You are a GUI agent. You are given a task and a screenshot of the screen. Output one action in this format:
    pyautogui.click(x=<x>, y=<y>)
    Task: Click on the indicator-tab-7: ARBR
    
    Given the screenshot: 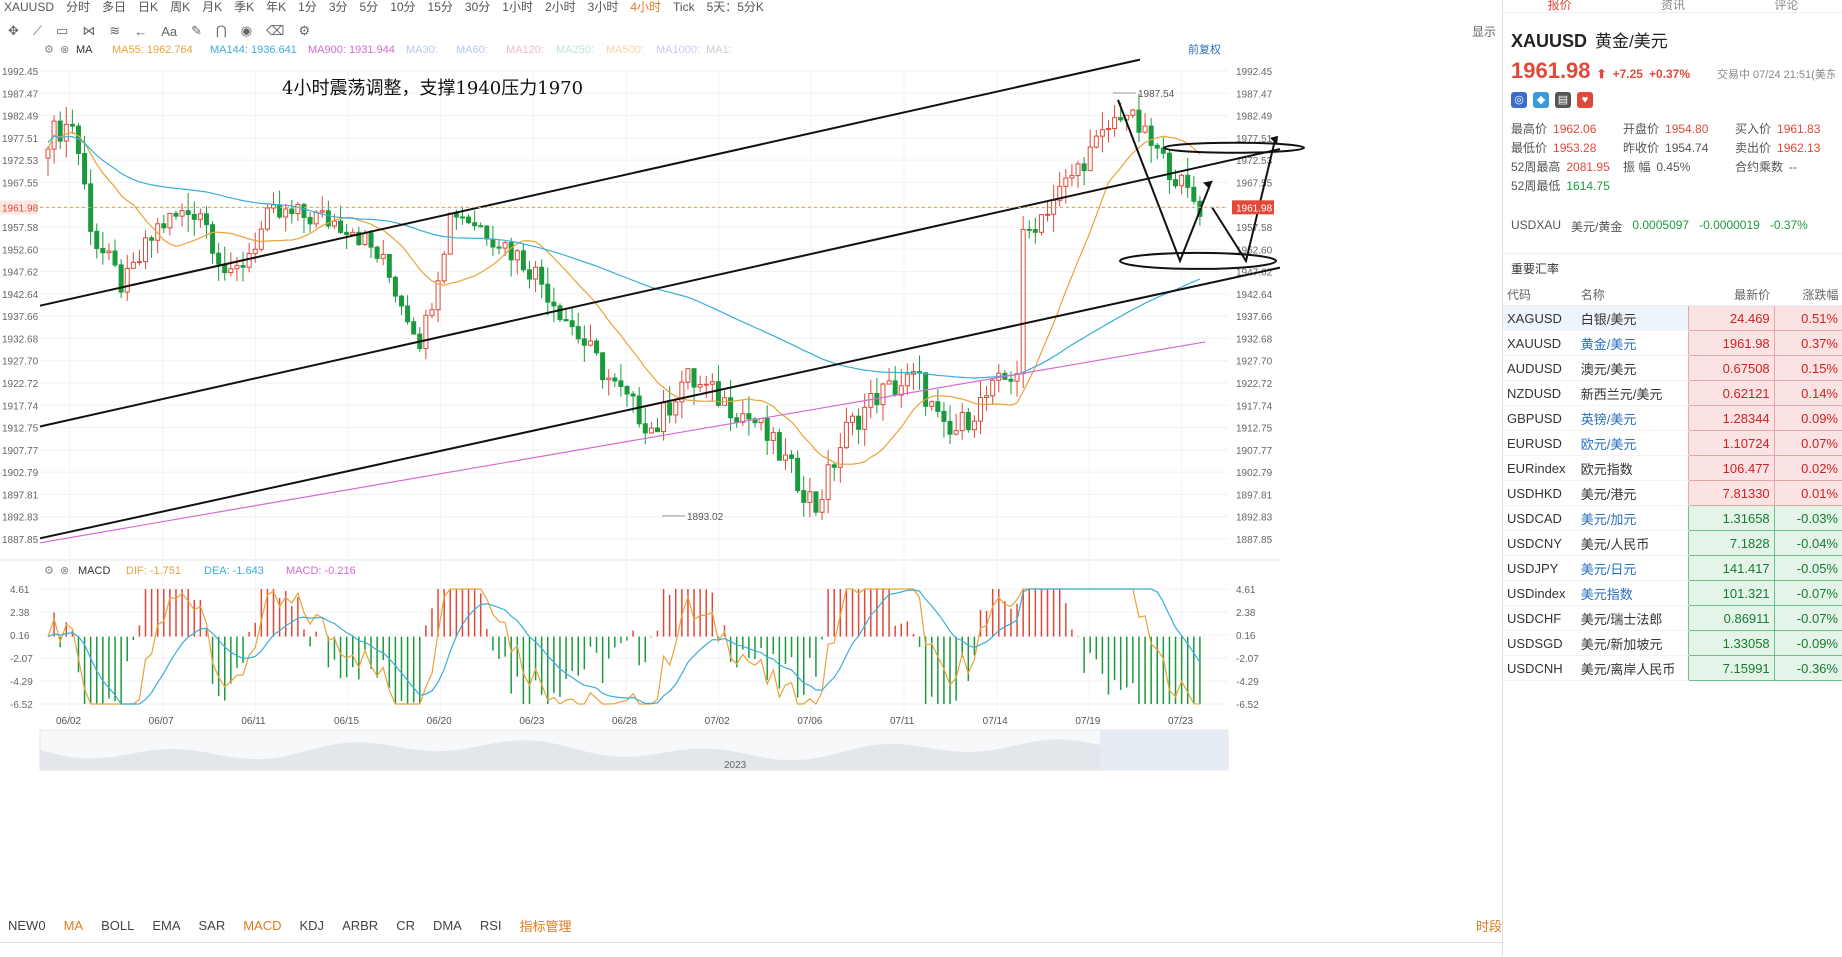 What is the action you would take?
    pyautogui.click(x=360, y=925)
    